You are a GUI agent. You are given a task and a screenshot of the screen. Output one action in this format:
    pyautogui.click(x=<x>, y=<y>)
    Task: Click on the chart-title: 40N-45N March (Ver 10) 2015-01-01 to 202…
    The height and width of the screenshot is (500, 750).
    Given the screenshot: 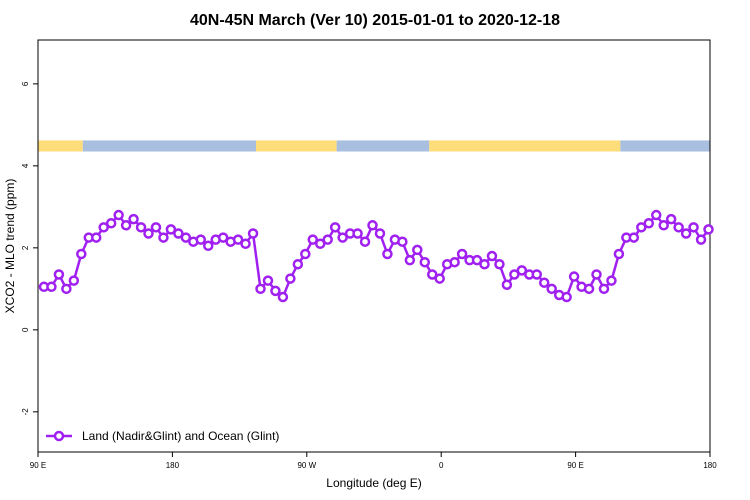 What is the action you would take?
    pyautogui.click(x=375, y=20)
    